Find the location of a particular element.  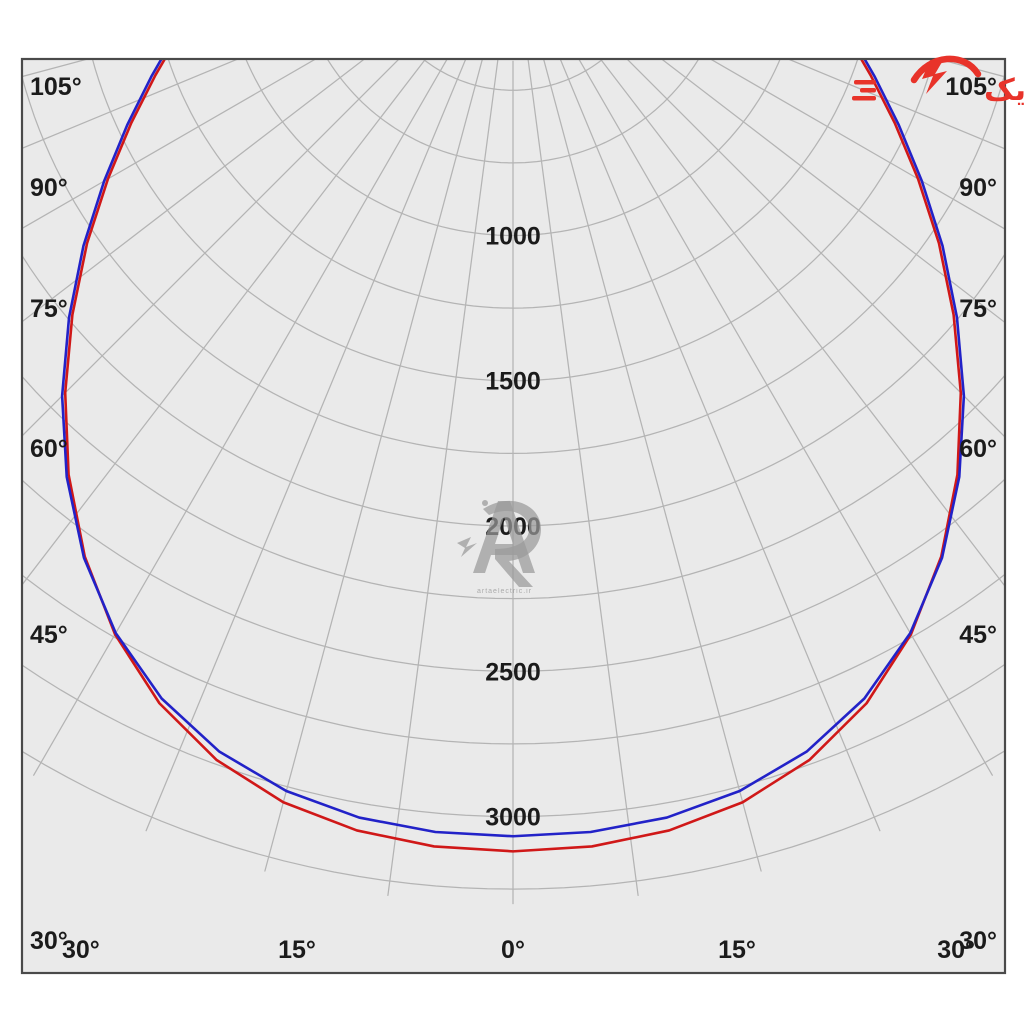

logo-dashes-icon is located at coordinates (864, 90).